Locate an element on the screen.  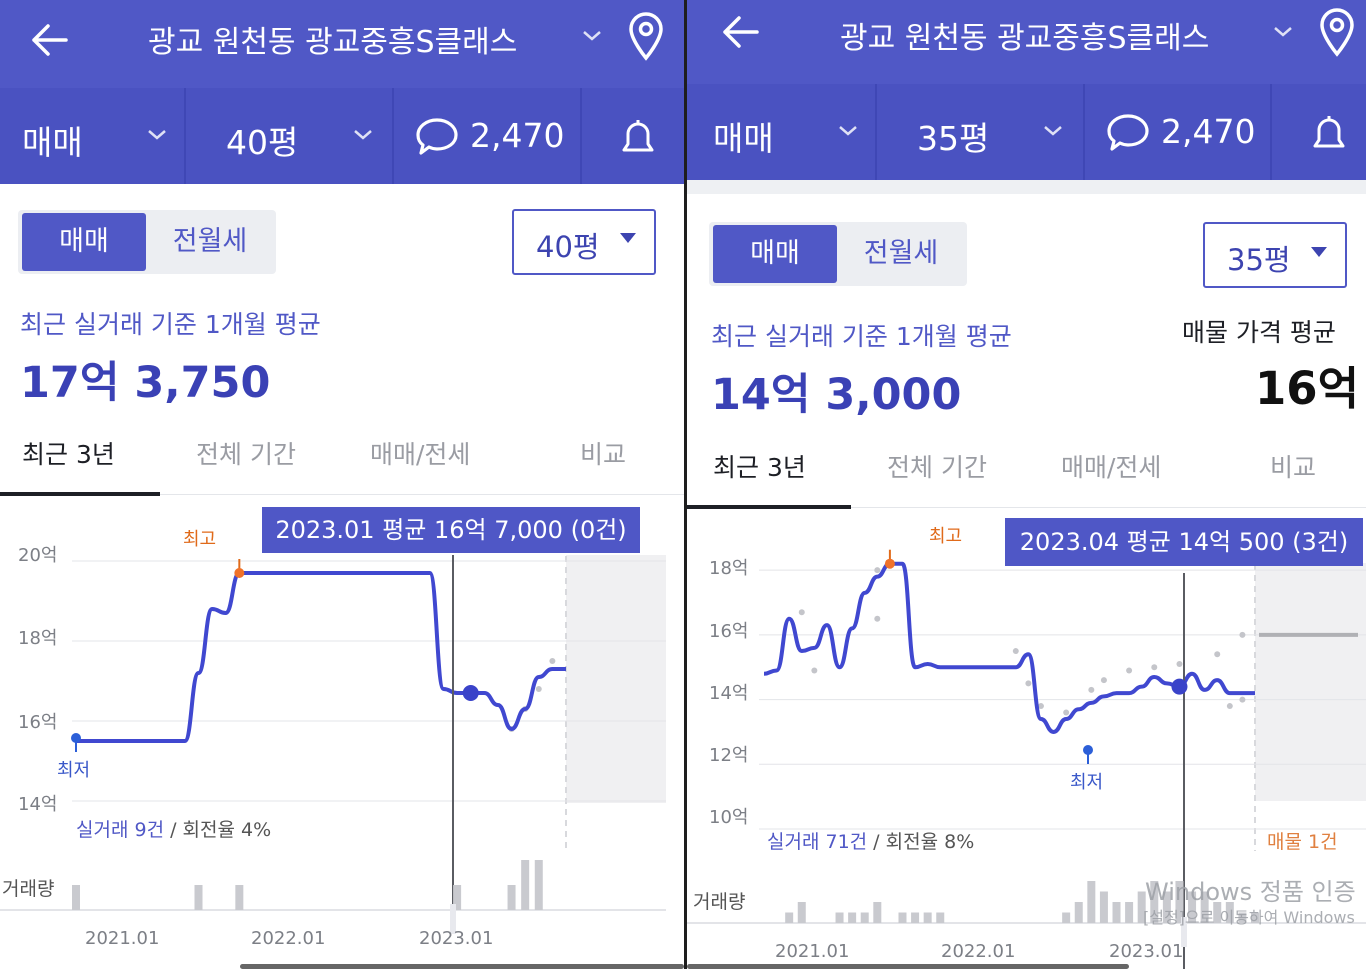
x-axis-label: 2022.01 is located at coordinates (978, 951).